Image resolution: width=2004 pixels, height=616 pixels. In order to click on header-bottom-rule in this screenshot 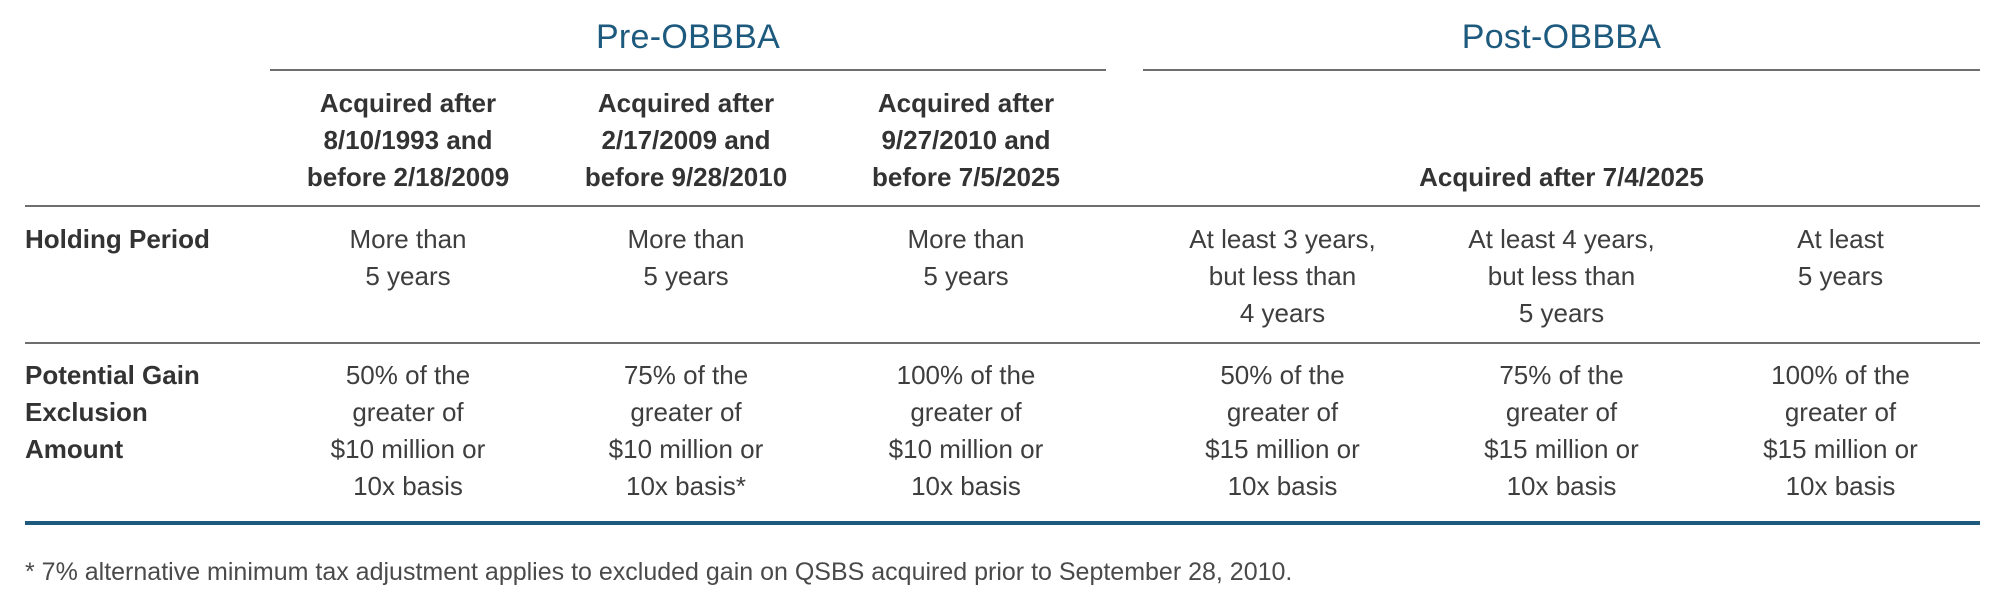, I will do `click(1002, 206)`.